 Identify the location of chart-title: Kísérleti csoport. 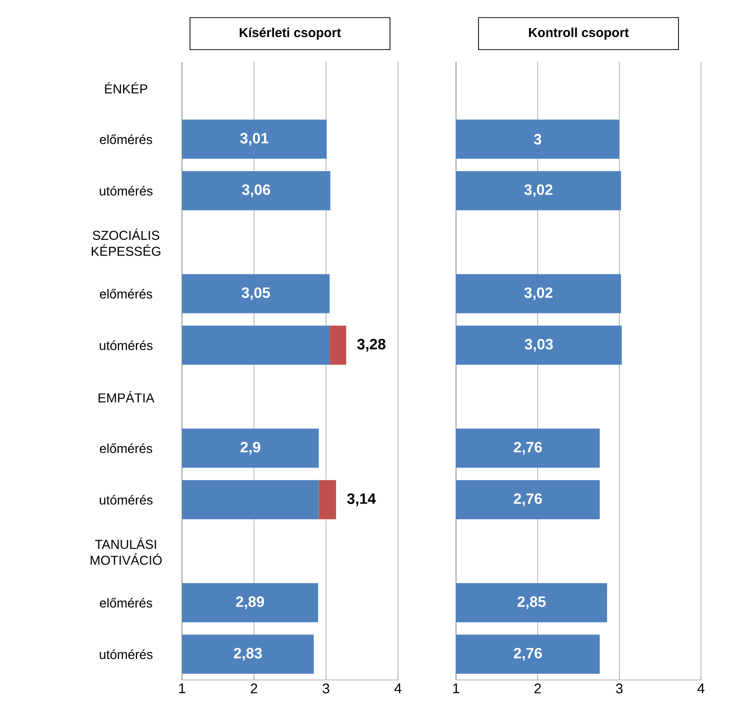
(290, 34).